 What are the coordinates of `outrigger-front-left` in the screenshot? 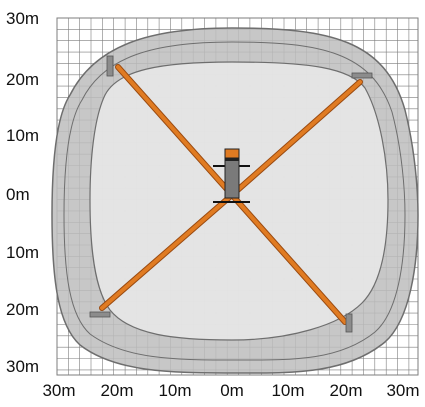 It's located at (175, 131).